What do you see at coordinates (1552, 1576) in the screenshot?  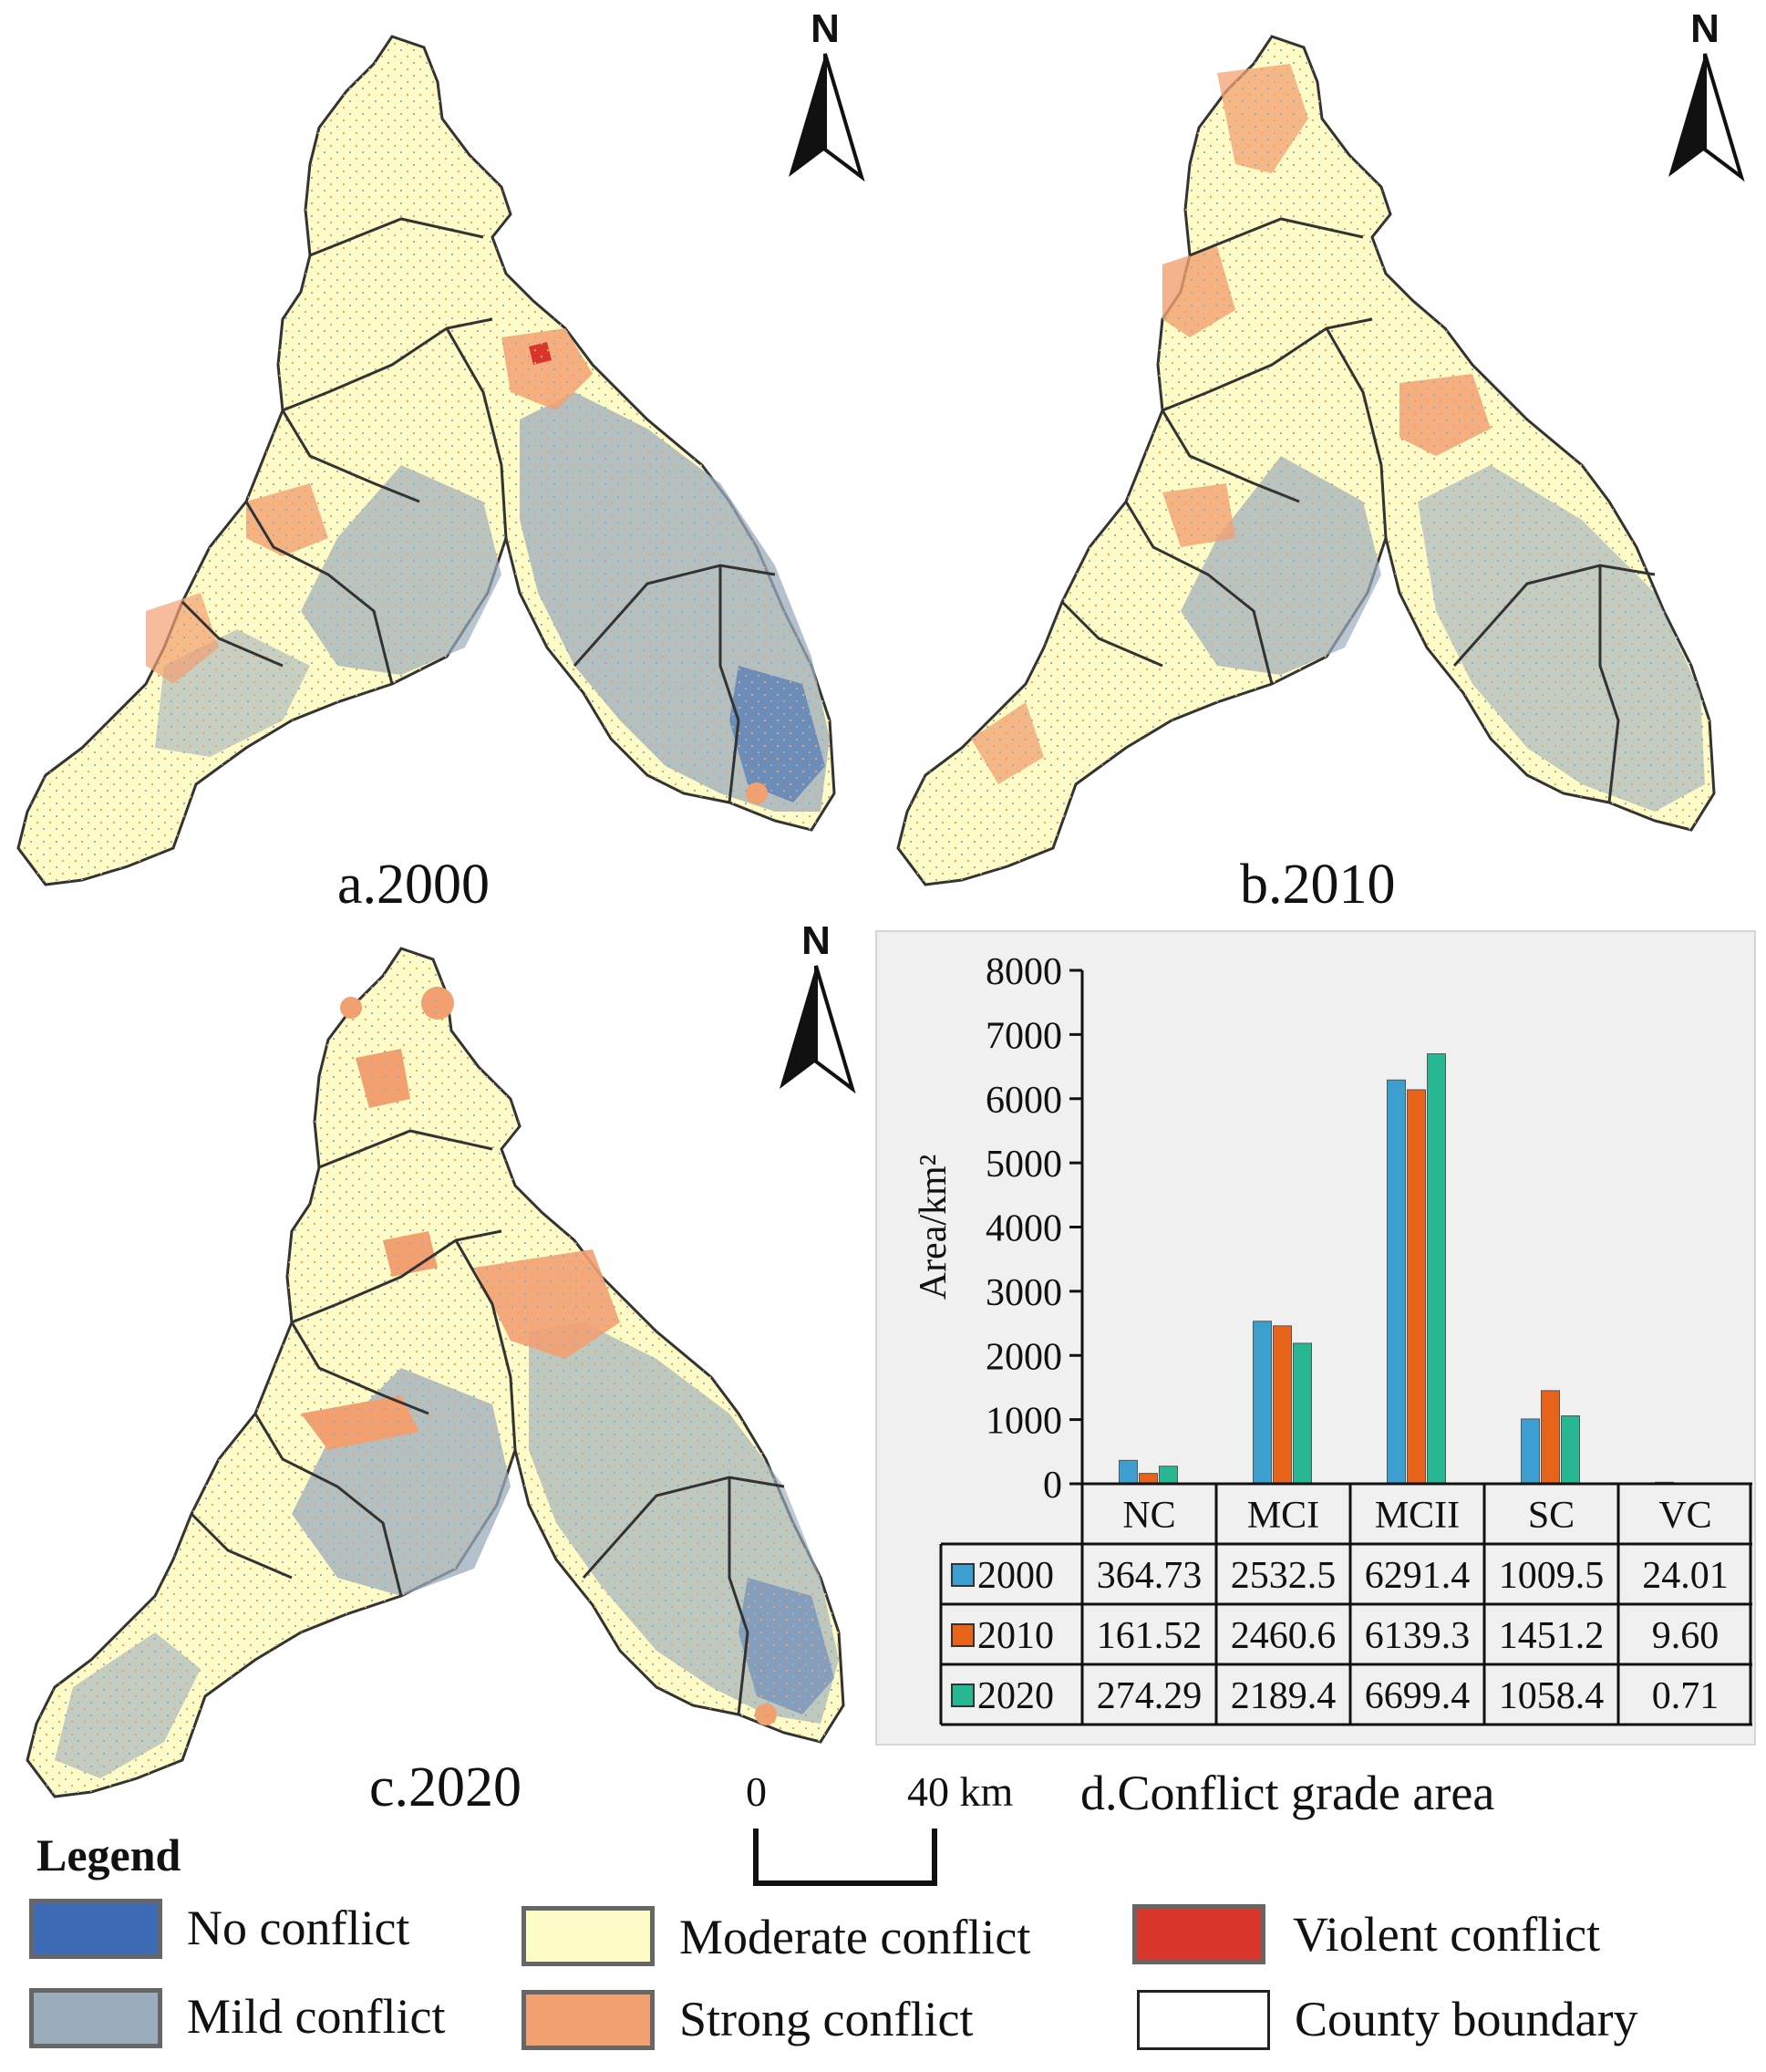 I see `data-cell: 1009.5` at bounding box center [1552, 1576].